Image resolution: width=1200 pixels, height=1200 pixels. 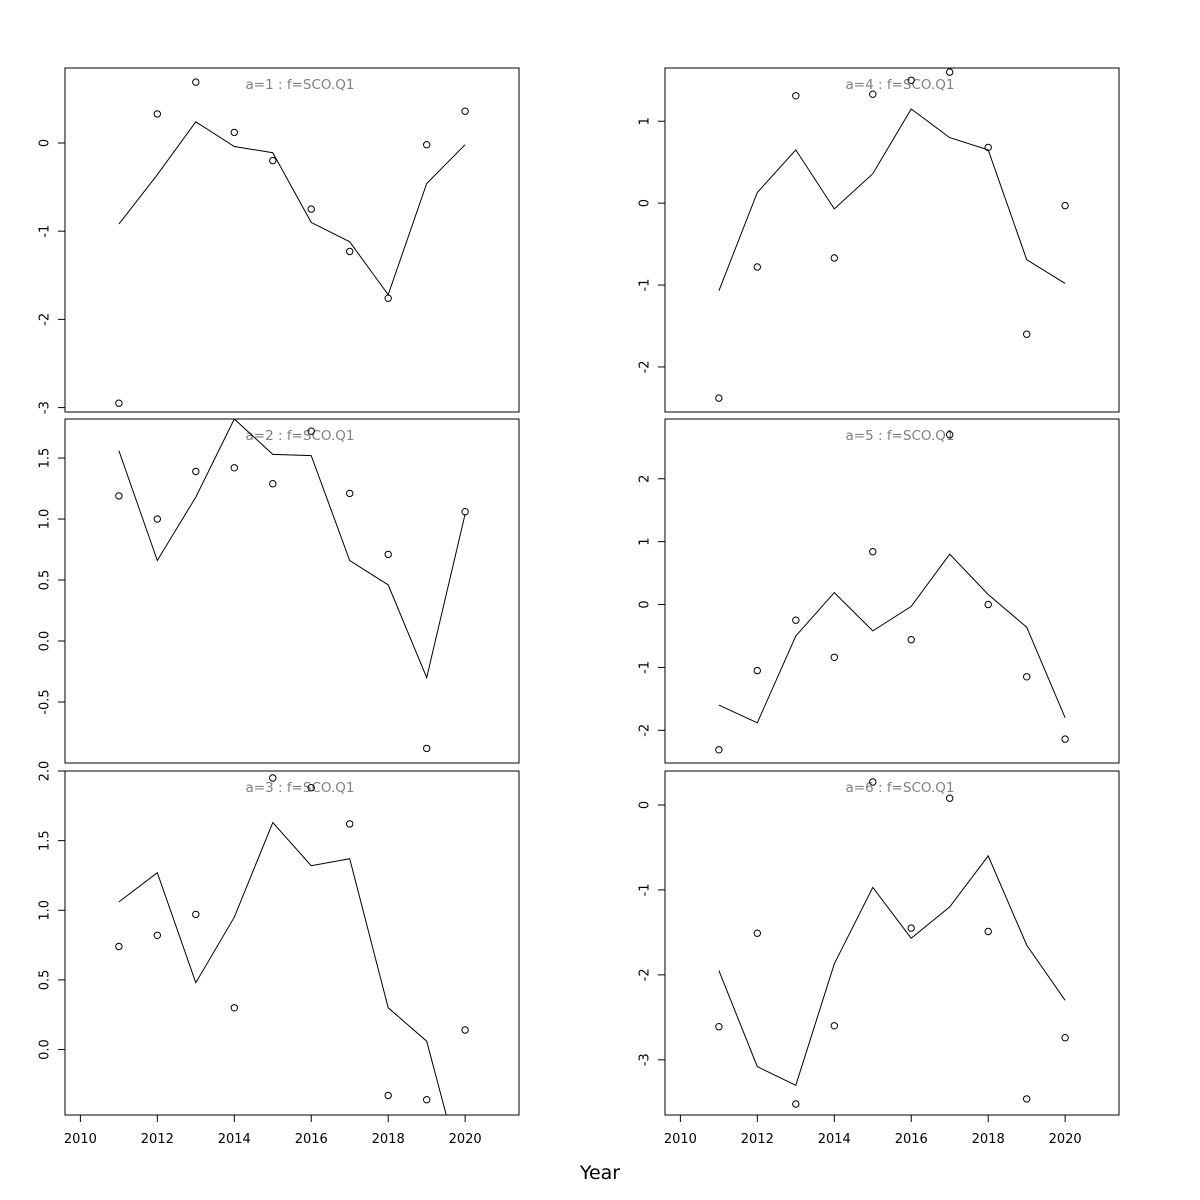 I want to click on x-tick-label: 2016, so click(x=911, y=1139).